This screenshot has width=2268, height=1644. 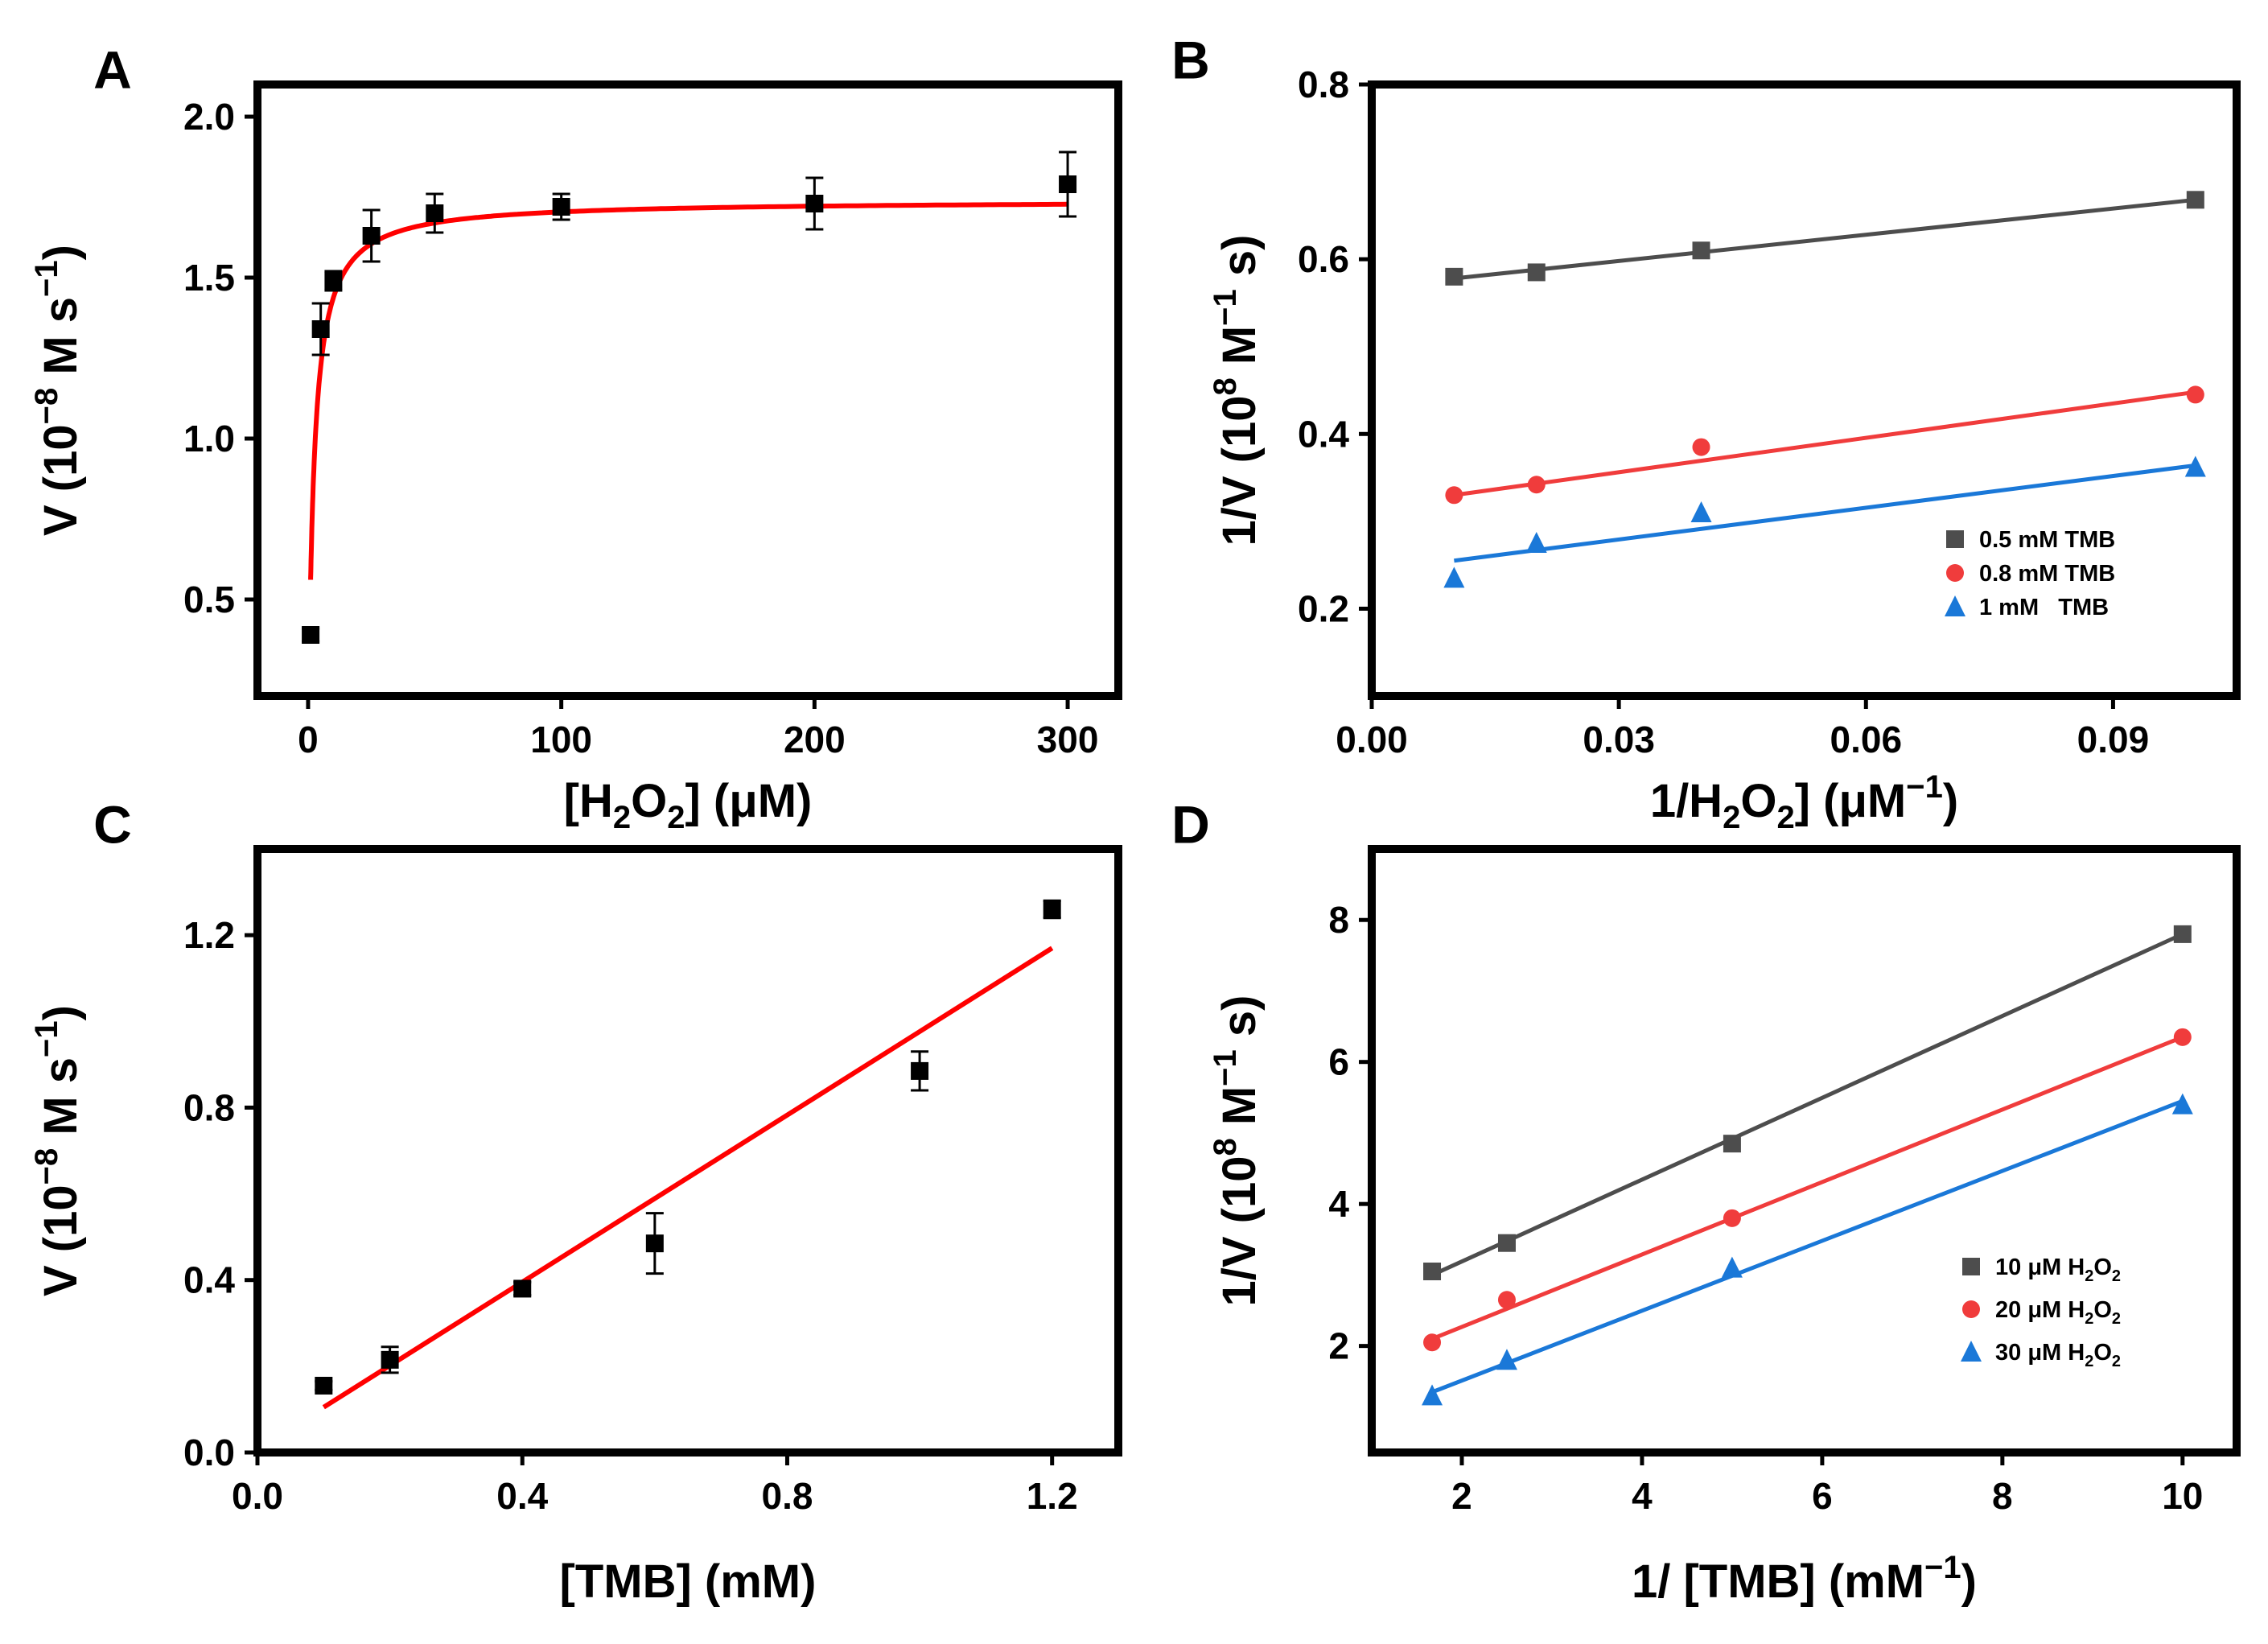 I want to click on label-text: 30 μM H, so click(x=2040, y=1353).